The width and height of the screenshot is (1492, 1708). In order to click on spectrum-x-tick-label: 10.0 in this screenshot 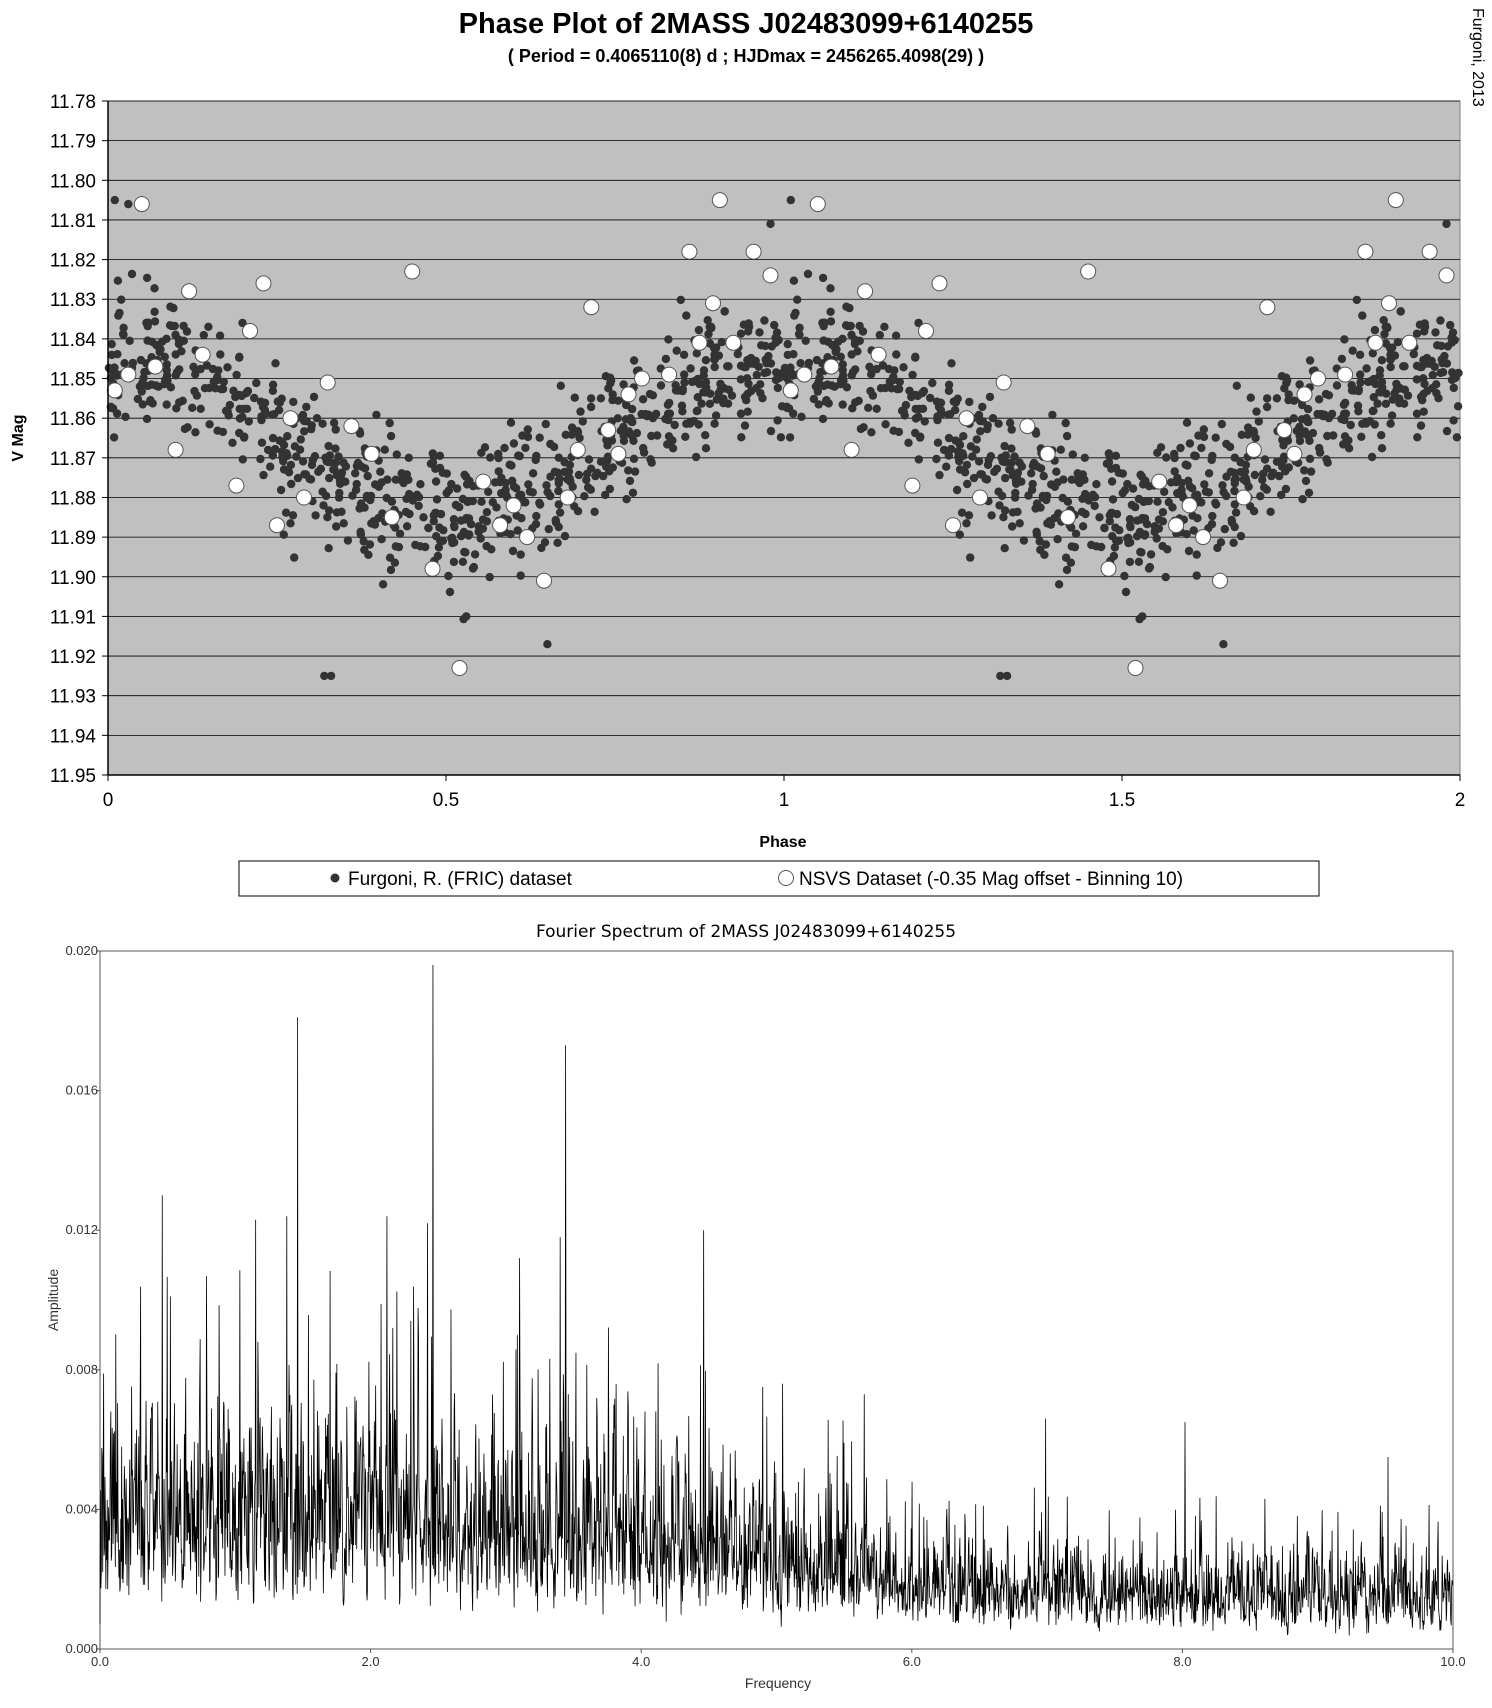, I will do `click(1452, 1661)`.